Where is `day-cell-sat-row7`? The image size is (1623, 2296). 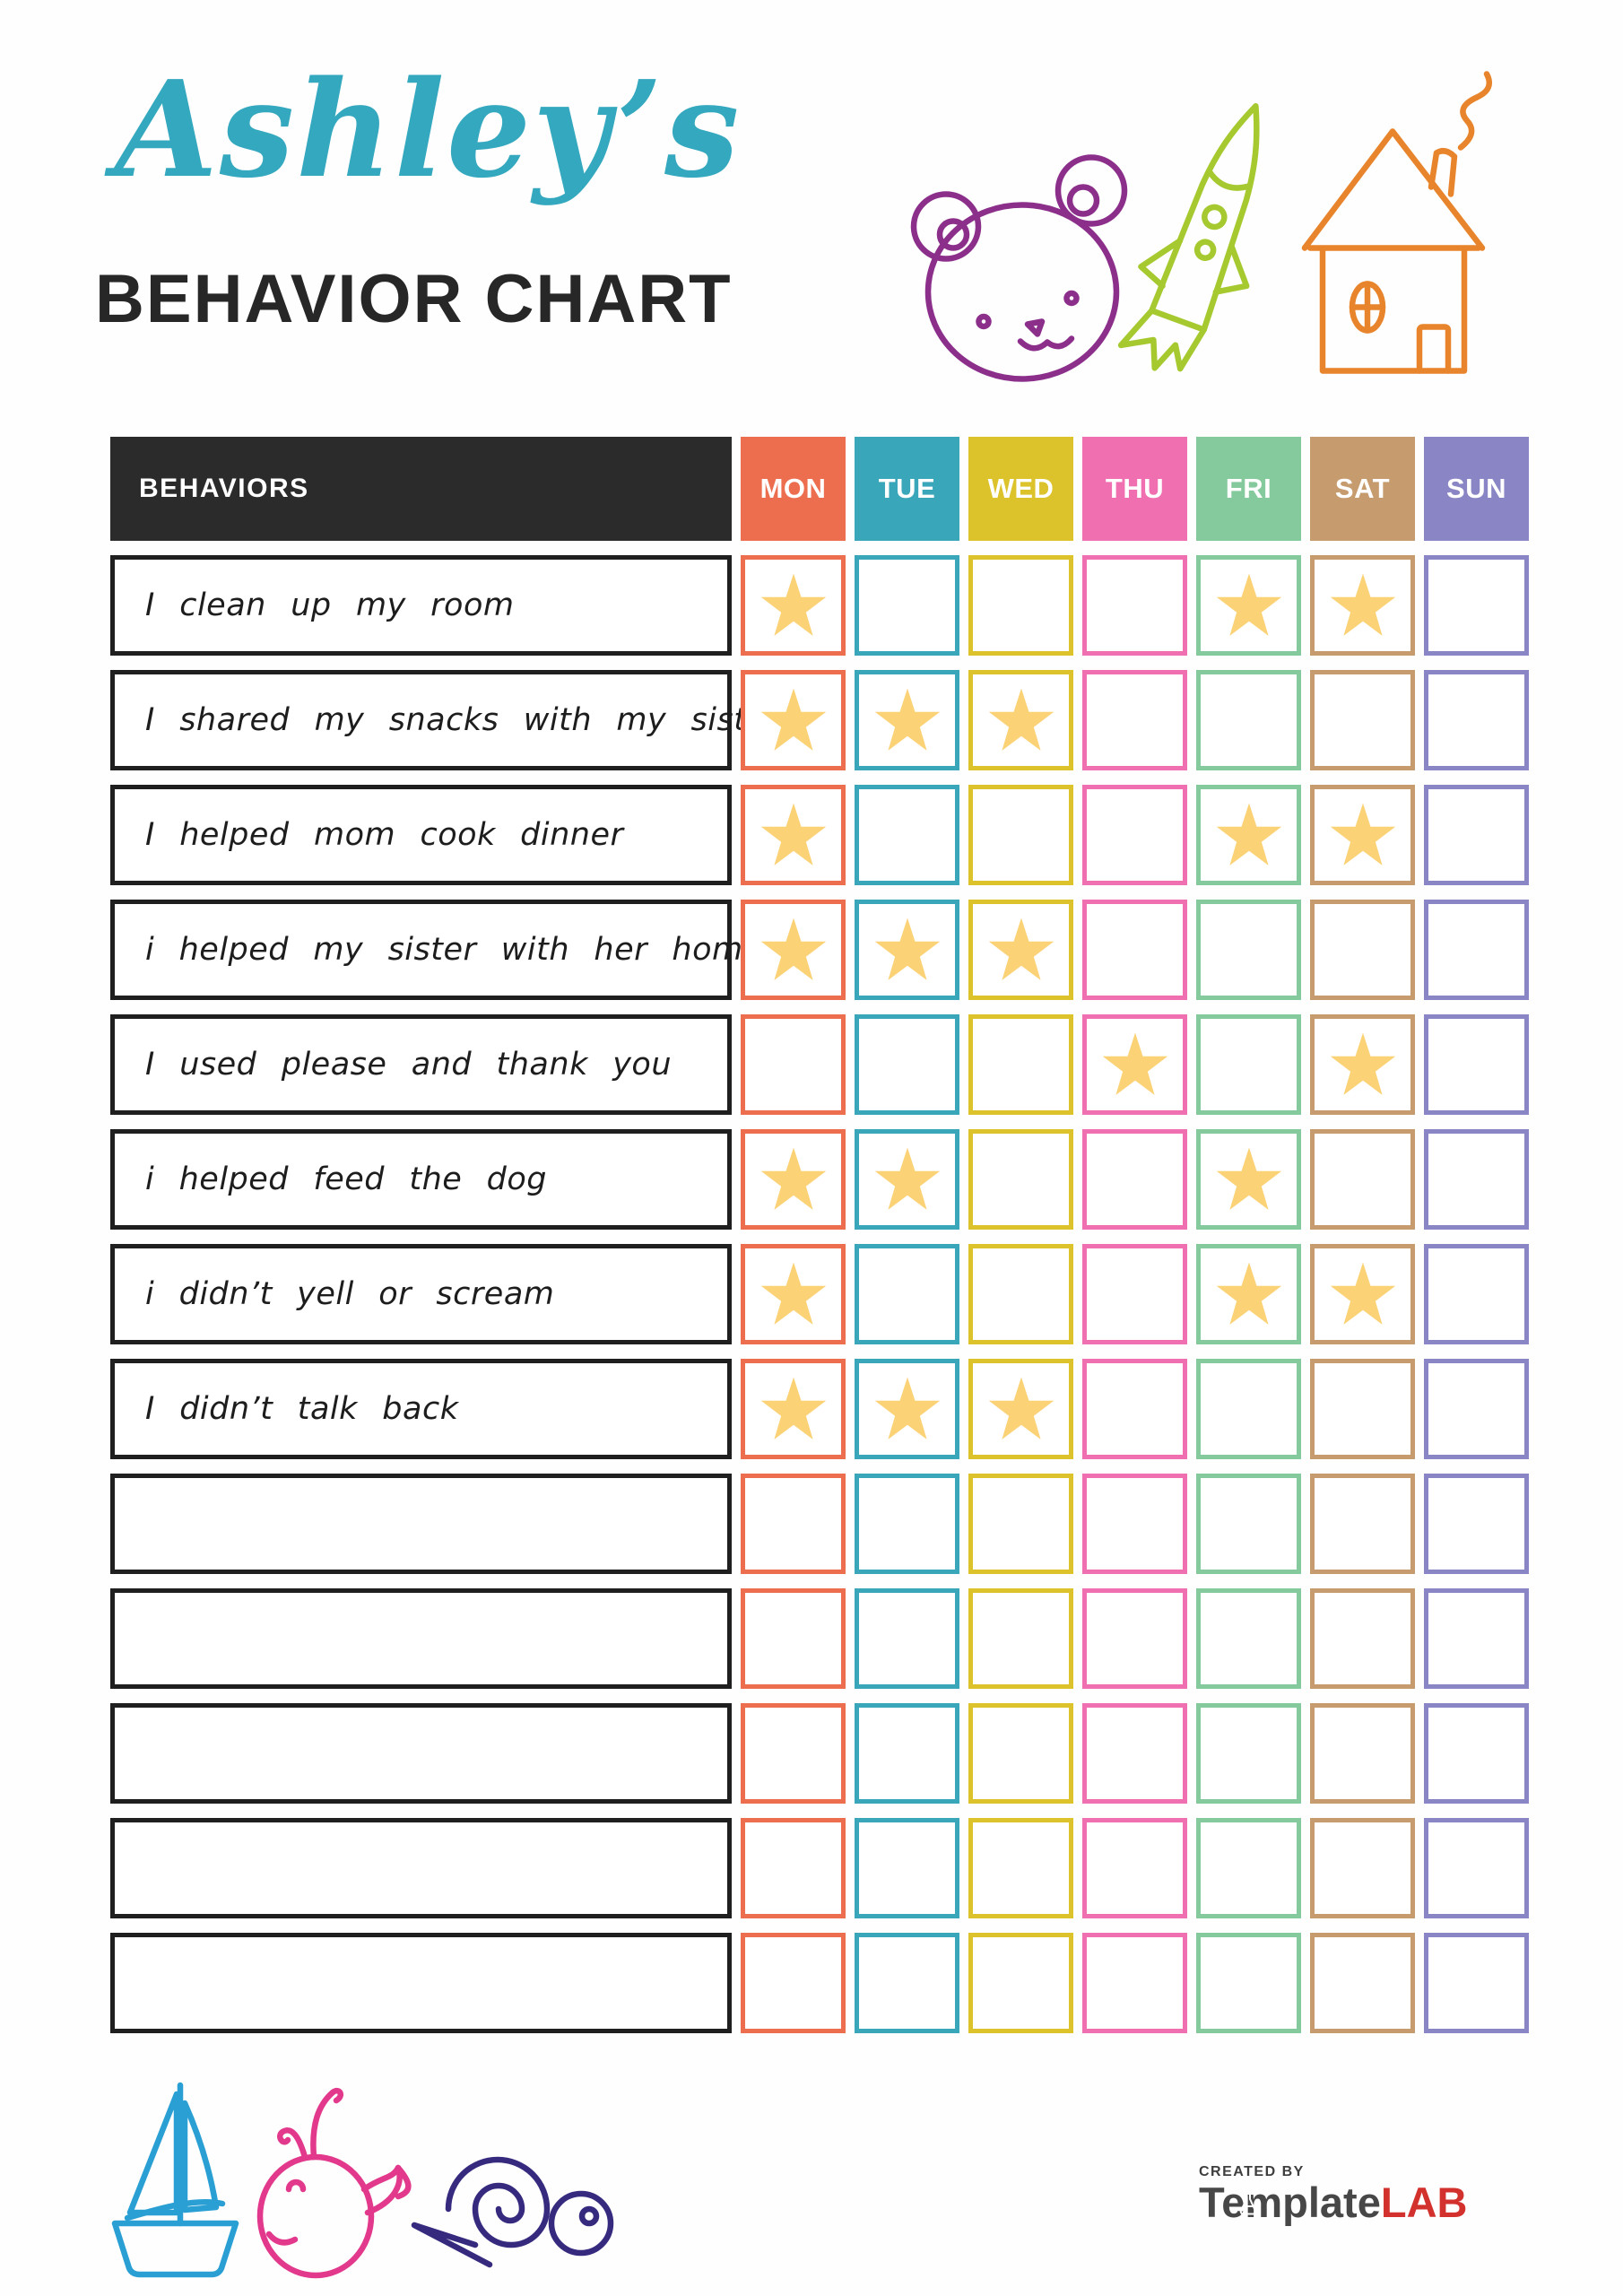
day-cell-sat-row7 is located at coordinates (1362, 1294).